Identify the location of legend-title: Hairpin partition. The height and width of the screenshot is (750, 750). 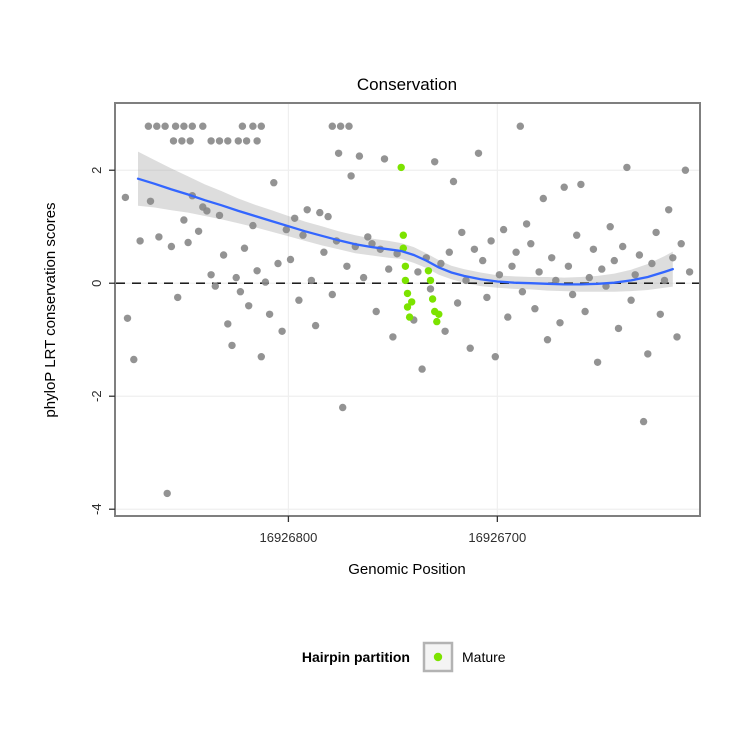
(356, 657).